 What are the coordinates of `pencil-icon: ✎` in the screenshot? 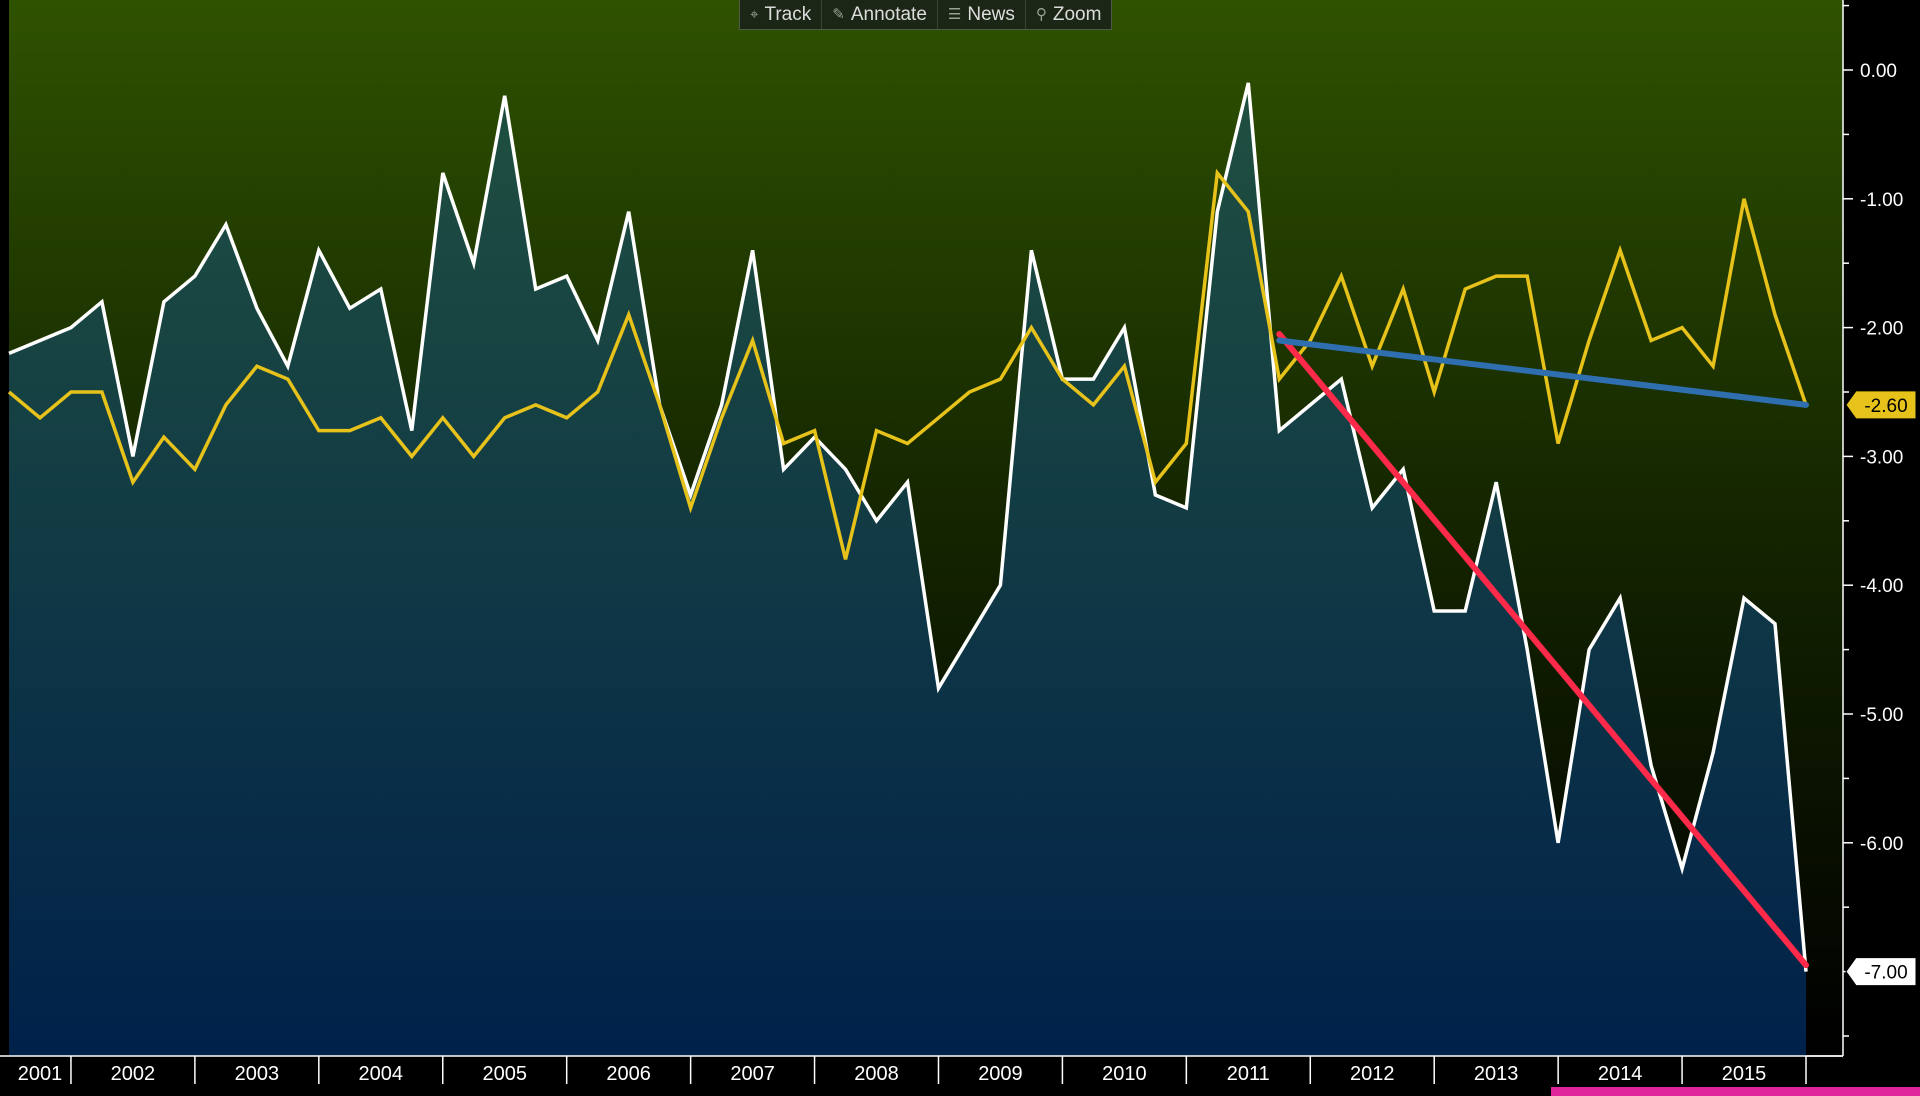 It's located at (838, 14).